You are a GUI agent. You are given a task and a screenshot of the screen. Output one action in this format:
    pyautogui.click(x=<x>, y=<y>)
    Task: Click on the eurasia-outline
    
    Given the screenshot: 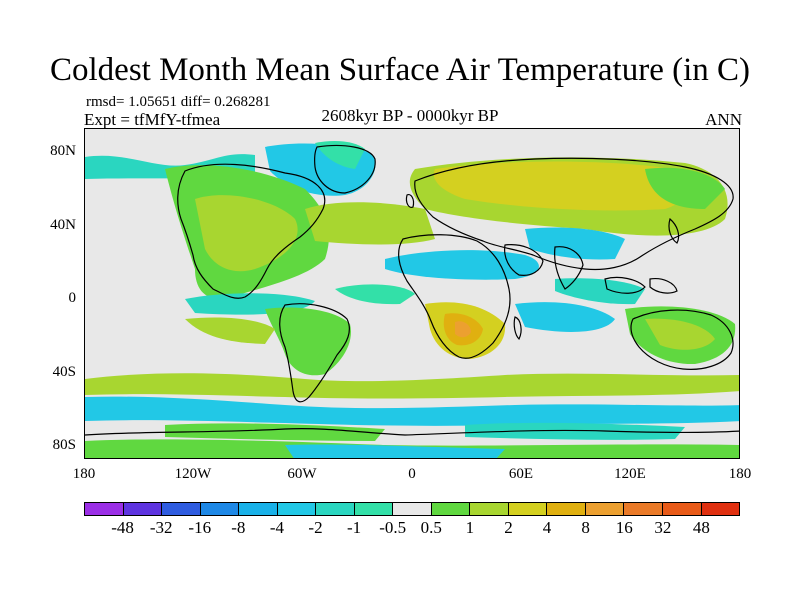 What is the action you would take?
    pyautogui.click(x=574, y=214)
    